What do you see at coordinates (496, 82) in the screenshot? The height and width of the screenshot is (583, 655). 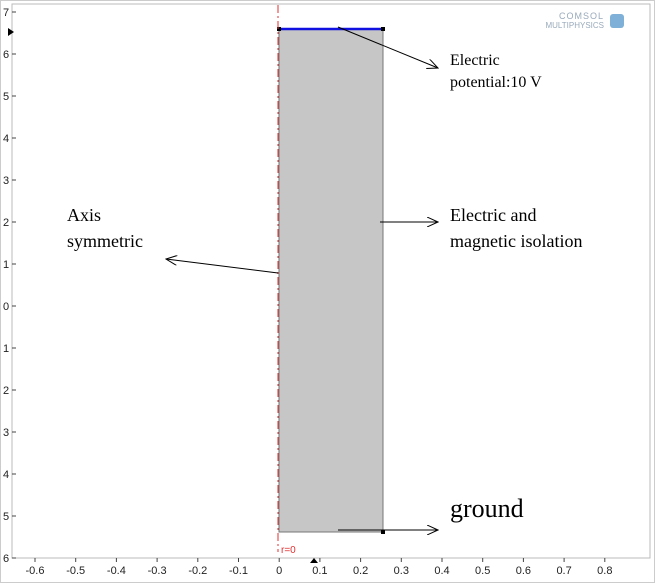 I see `annotation: potential:10 V` at bounding box center [496, 82].